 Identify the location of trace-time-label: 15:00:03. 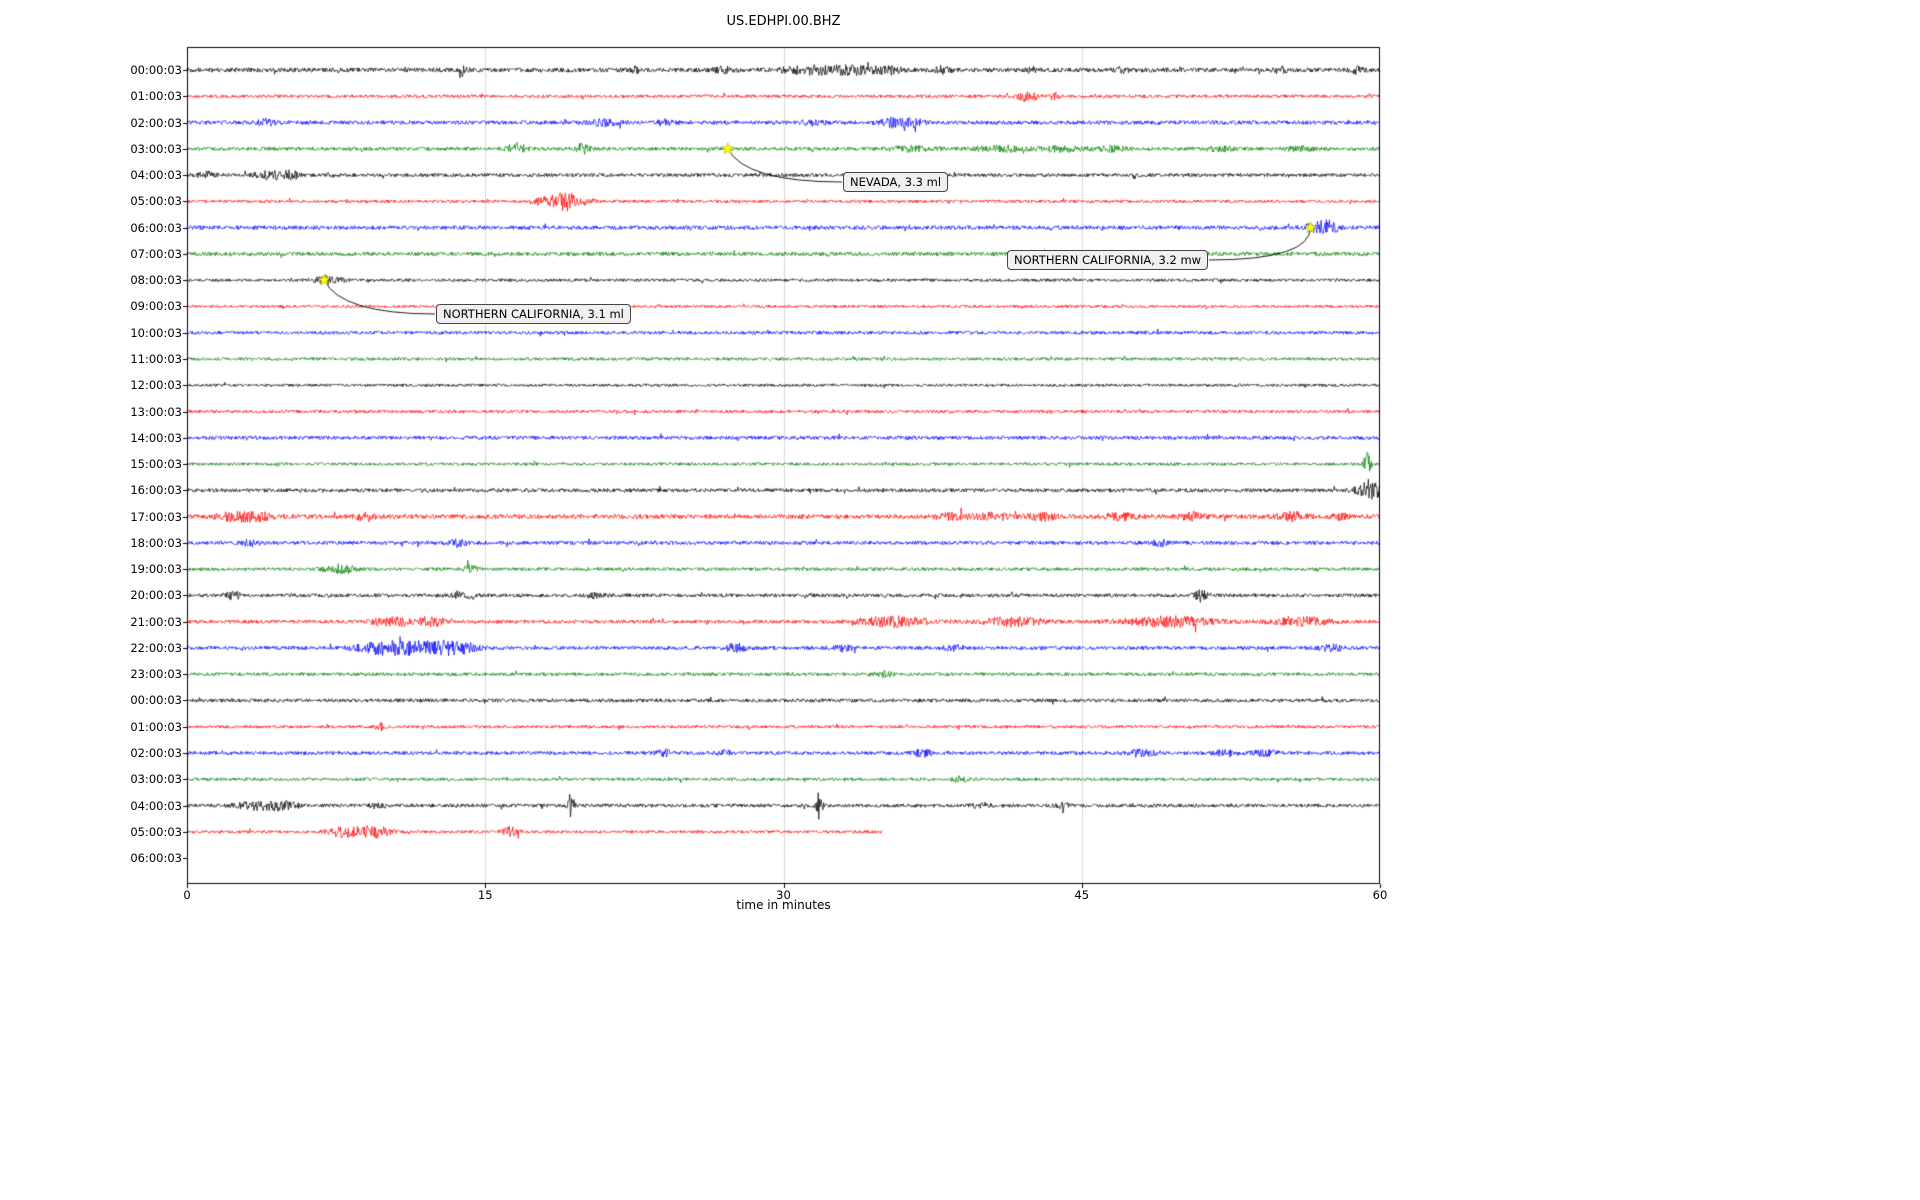
(156, 464).